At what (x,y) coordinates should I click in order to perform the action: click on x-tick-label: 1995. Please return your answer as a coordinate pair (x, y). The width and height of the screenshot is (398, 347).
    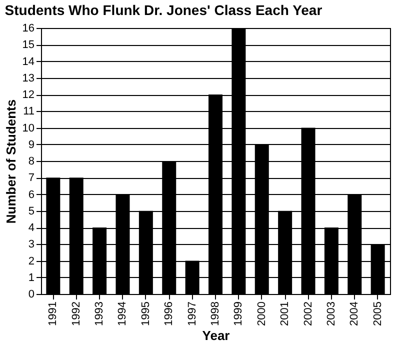
    Looking at the image, I should click on (146, 314).